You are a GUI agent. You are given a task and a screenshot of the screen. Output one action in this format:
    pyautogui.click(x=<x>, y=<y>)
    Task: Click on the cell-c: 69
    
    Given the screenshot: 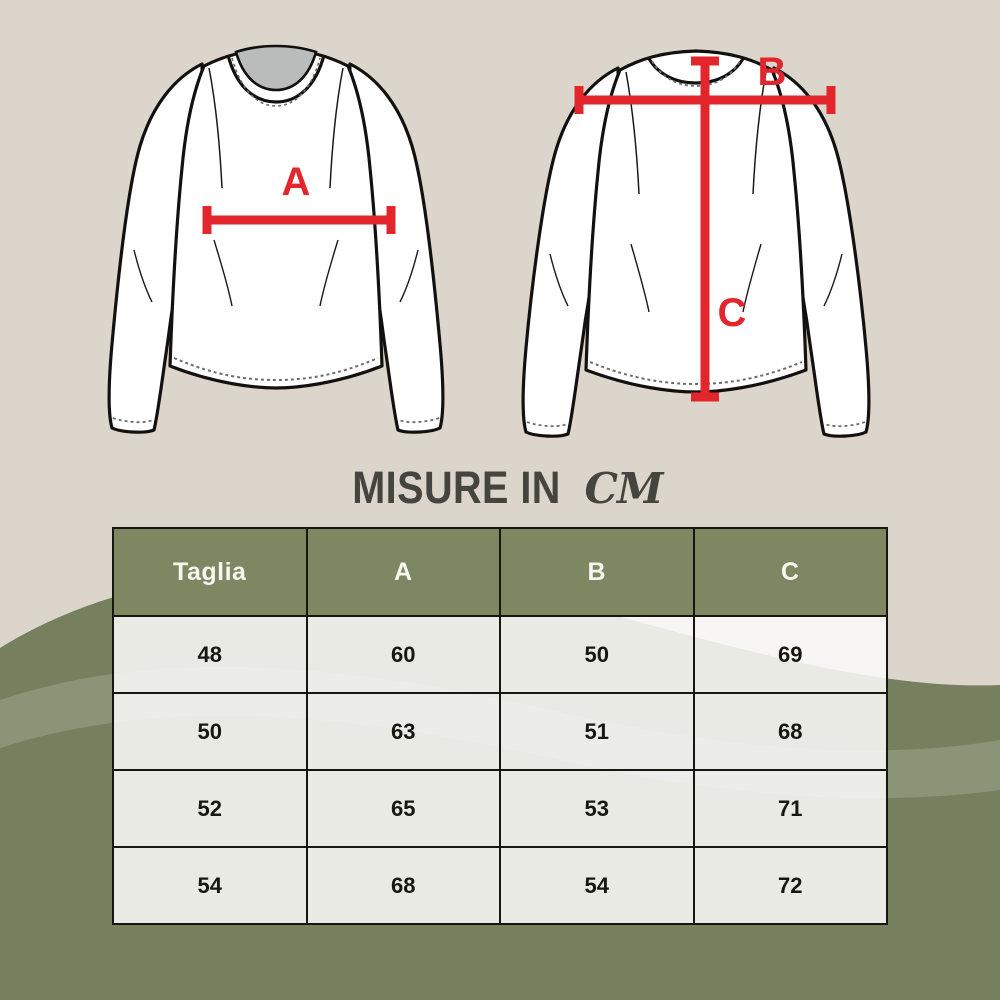 What is the action you would take?
    pyautogui.click(x=790, y=654)
    